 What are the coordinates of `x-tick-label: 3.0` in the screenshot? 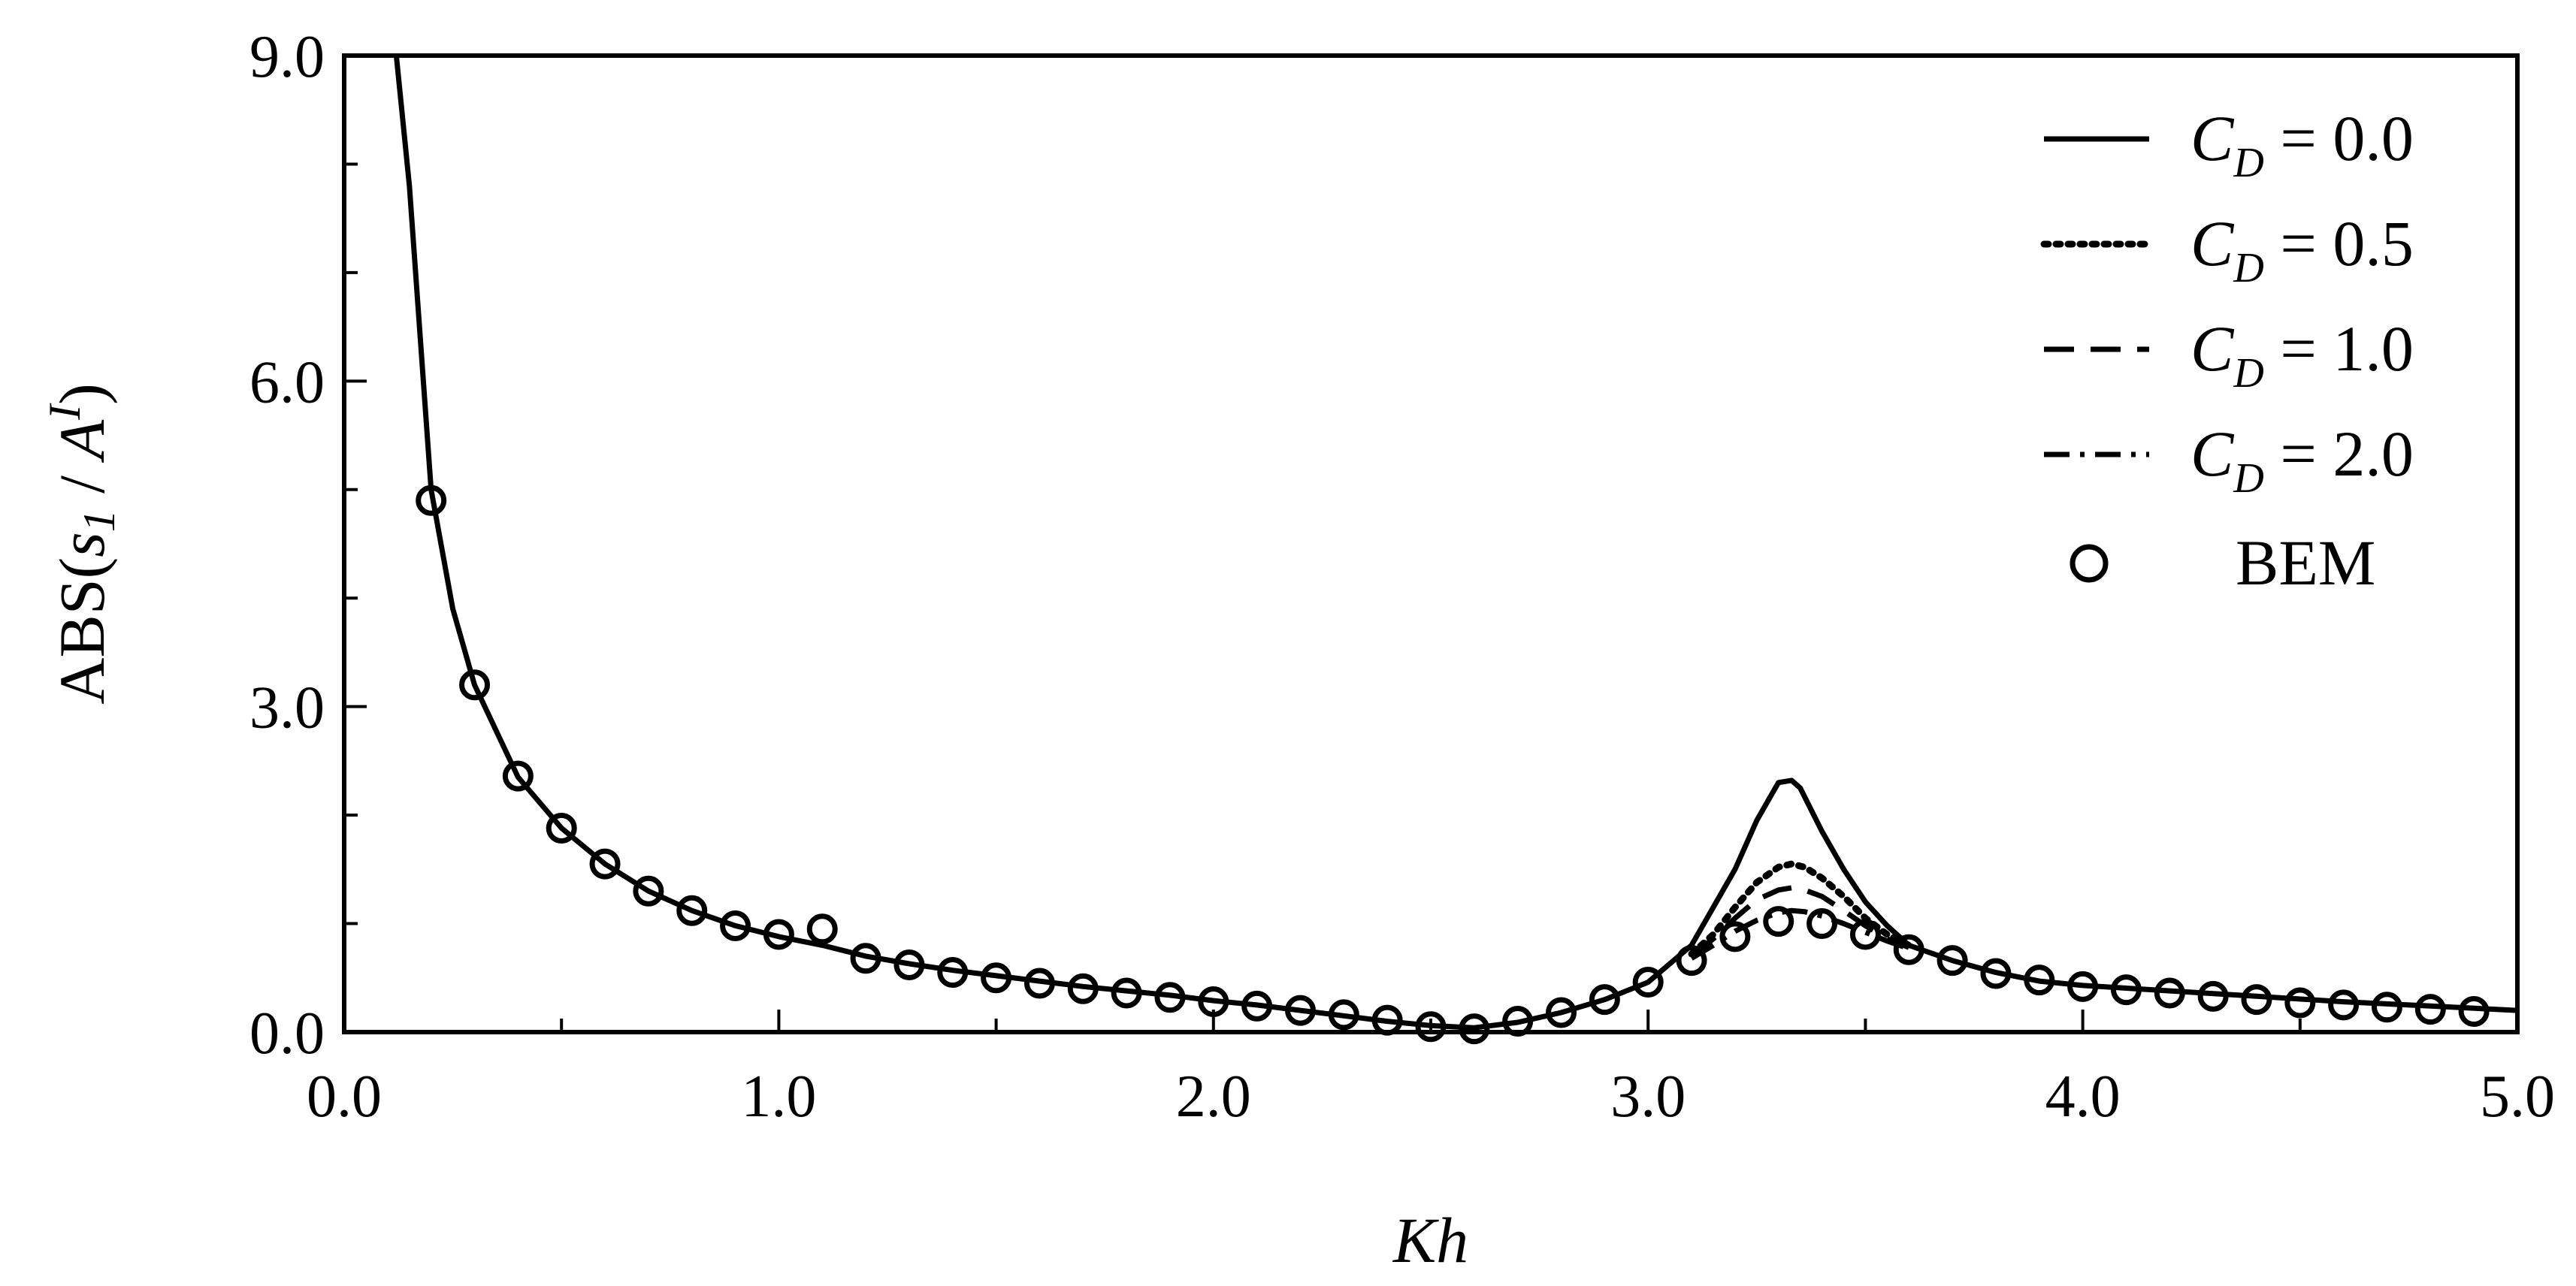 It's located at (1648, 1097).